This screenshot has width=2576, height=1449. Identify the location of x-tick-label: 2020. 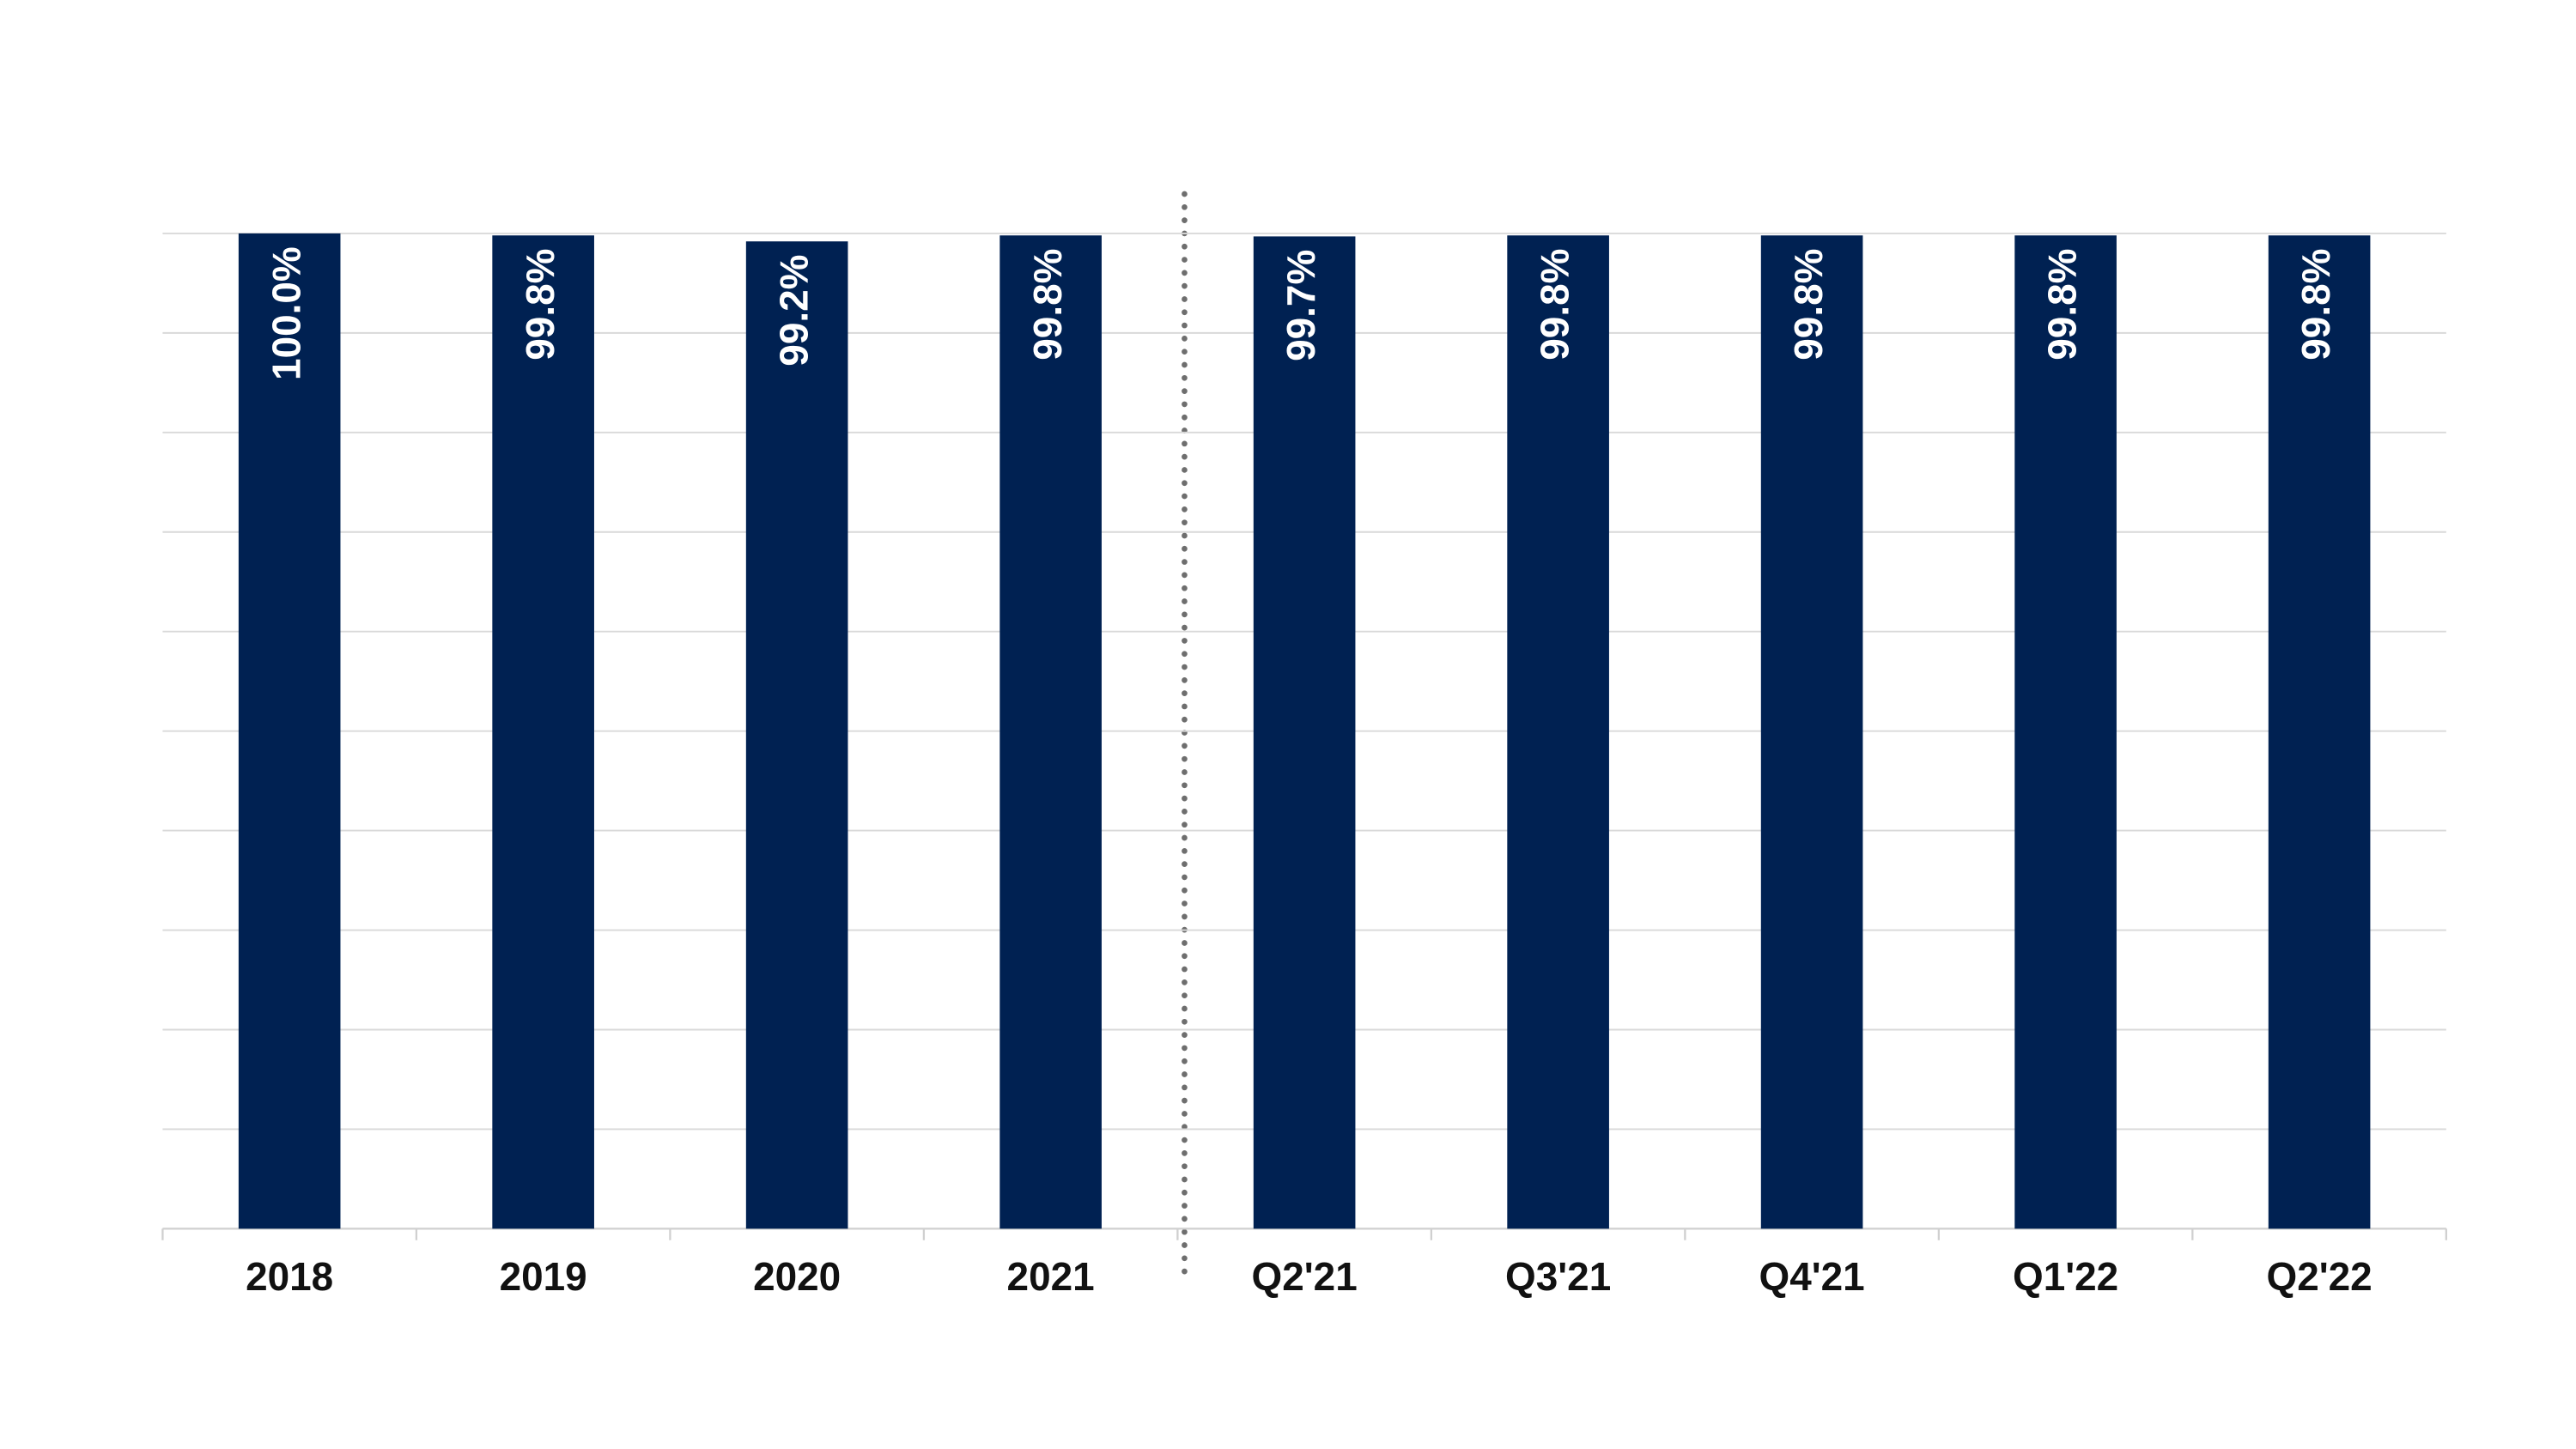
(797, 1276).